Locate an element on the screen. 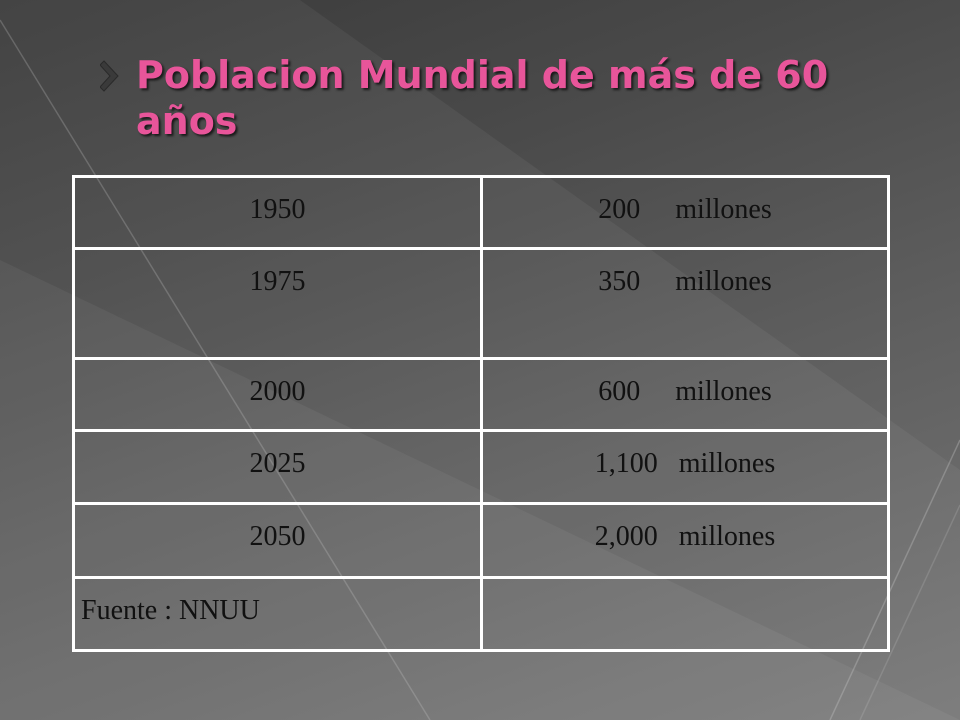 Image resolution: width=960 pixels, height=720 pixels. population-cell: 600 millones is located at coordinates (685, 394).